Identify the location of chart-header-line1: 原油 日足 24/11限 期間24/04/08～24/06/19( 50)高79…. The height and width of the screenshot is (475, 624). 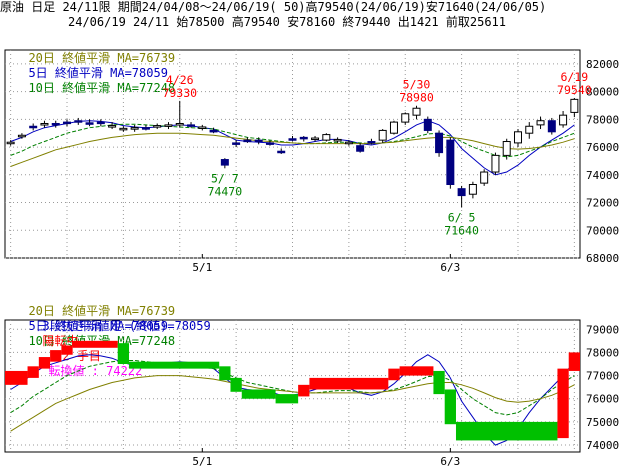
(290, 7).